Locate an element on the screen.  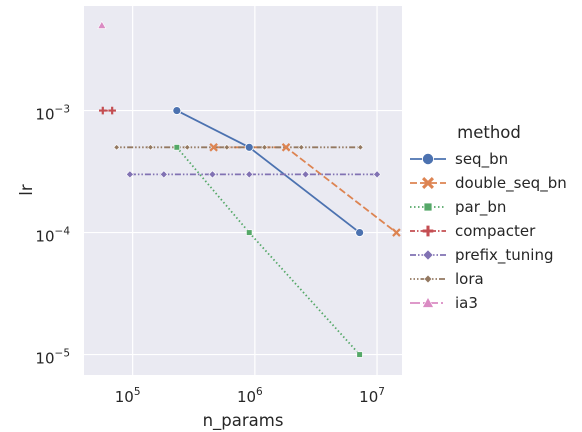
point-ia3 is located at coordinates (102, 24).